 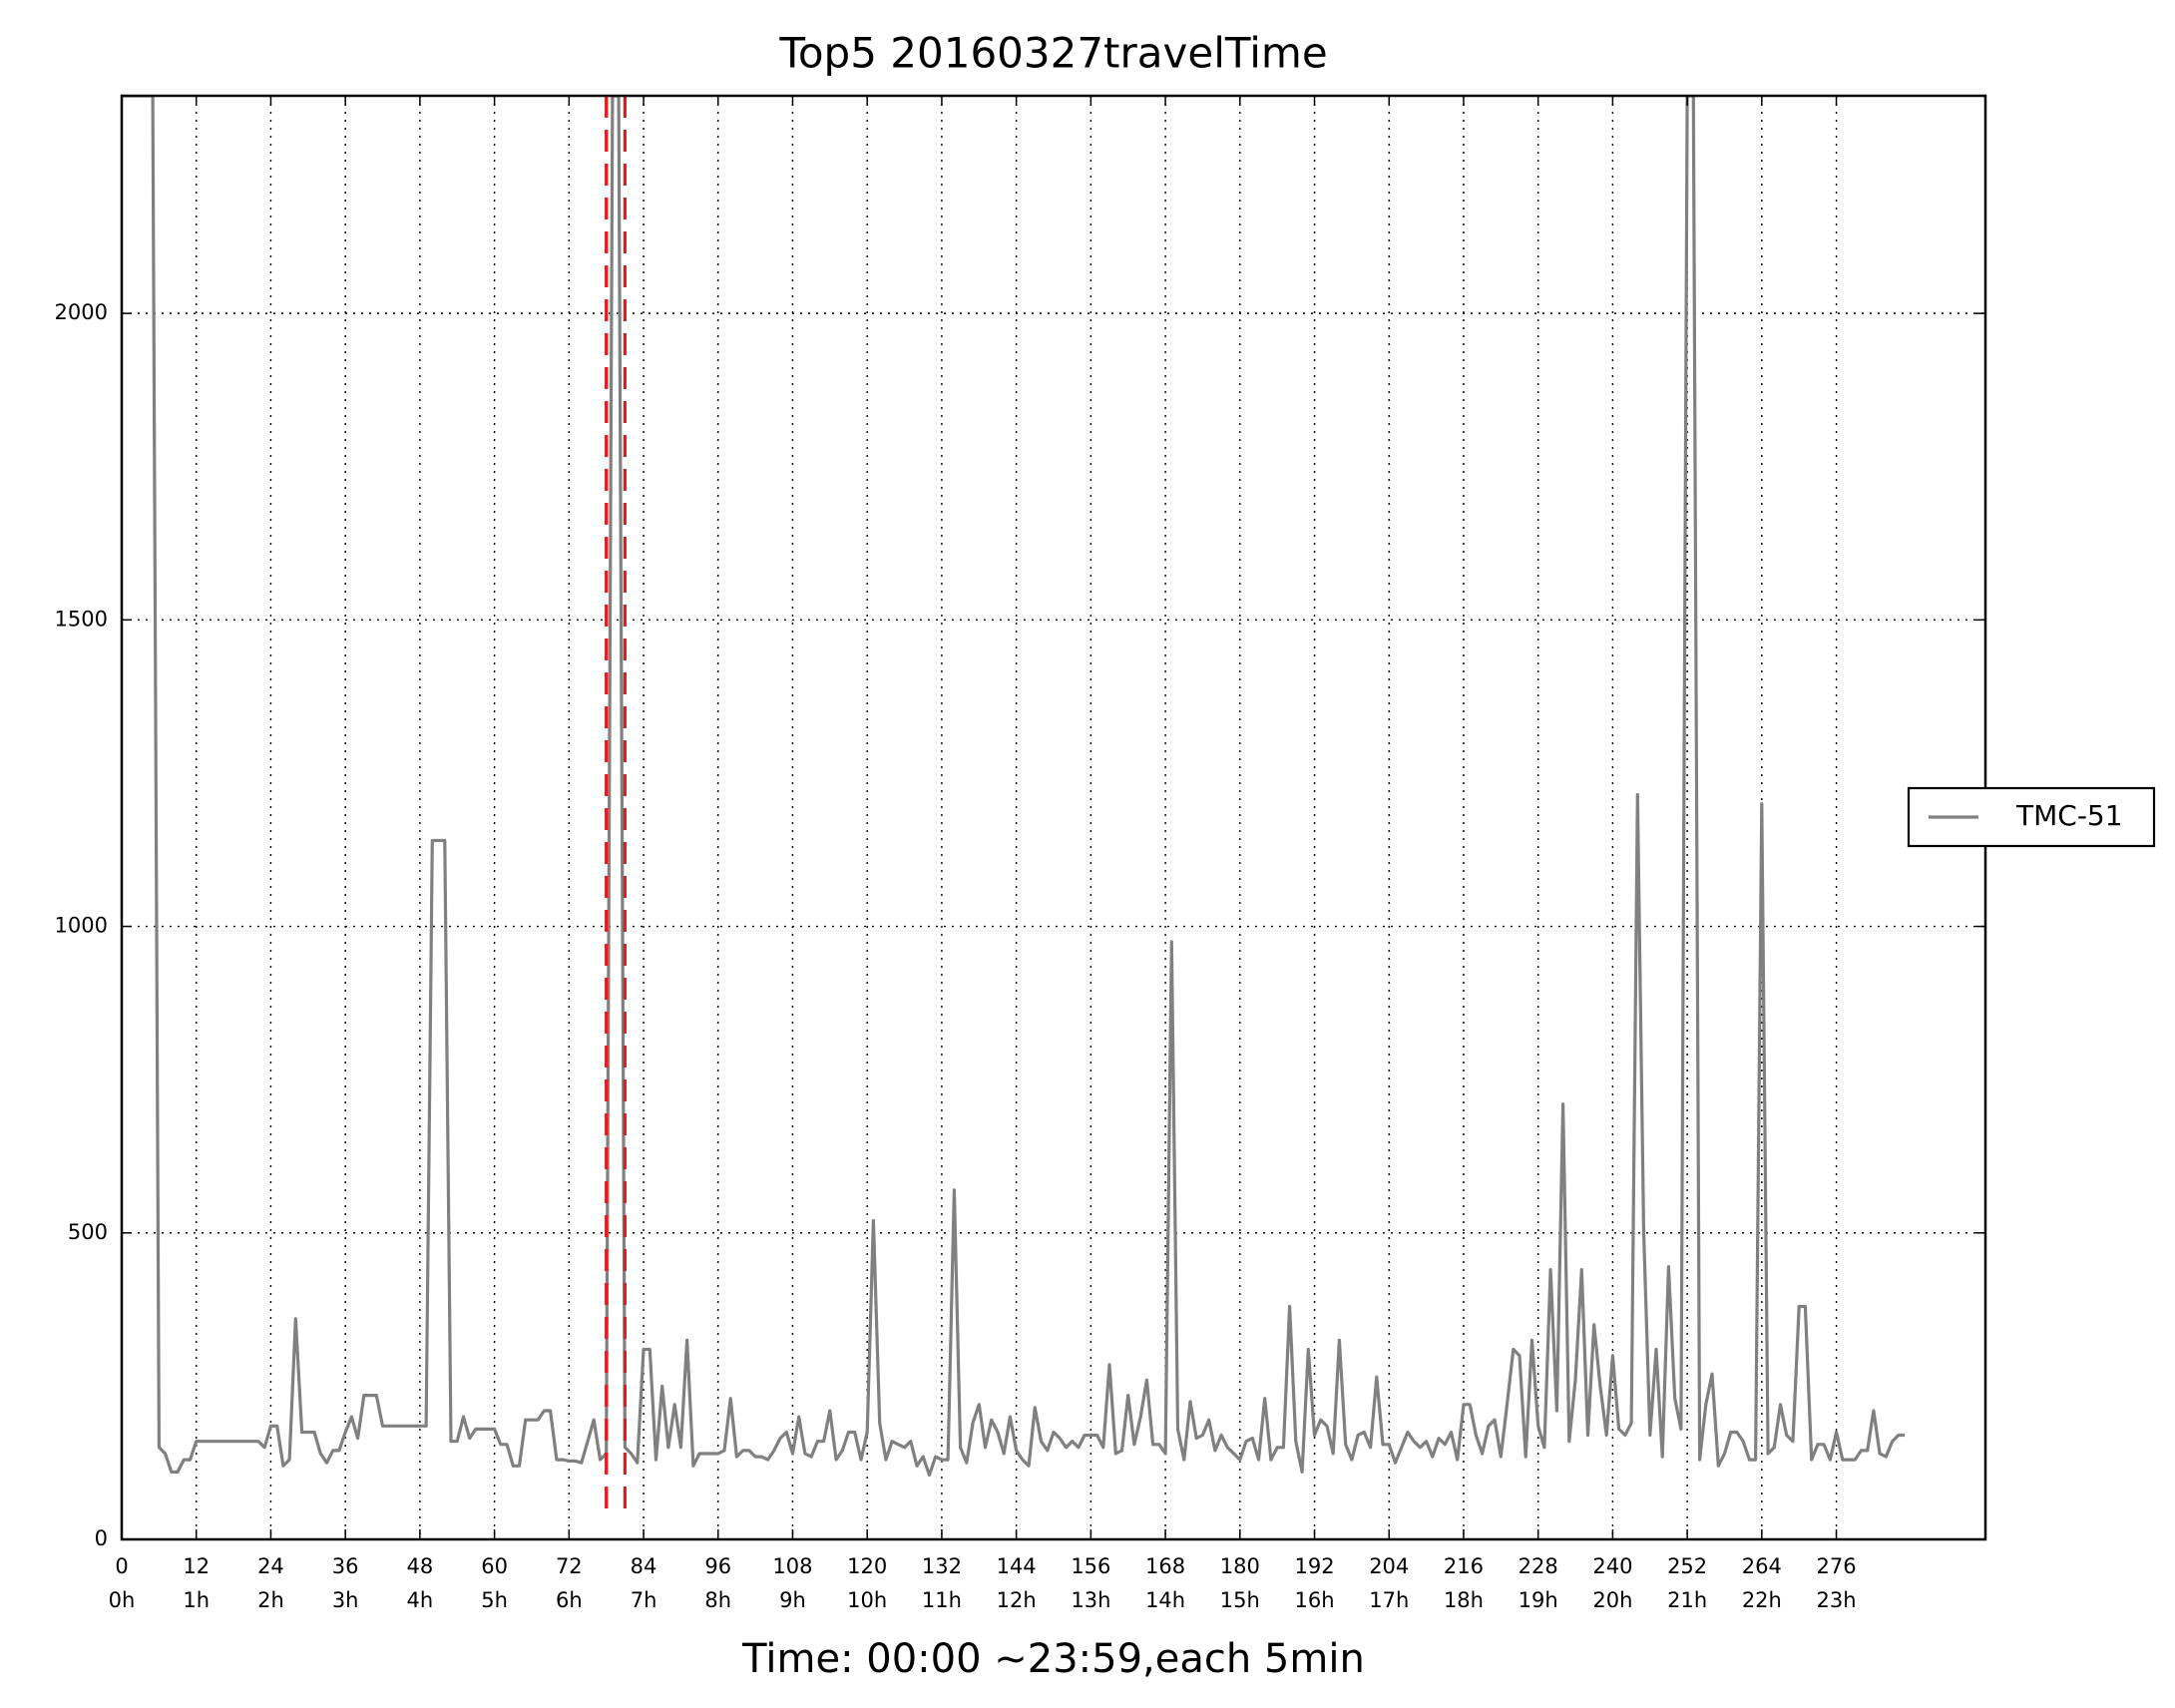 I want to click on x-tick-label: 72, so click(x=569, y=1566).